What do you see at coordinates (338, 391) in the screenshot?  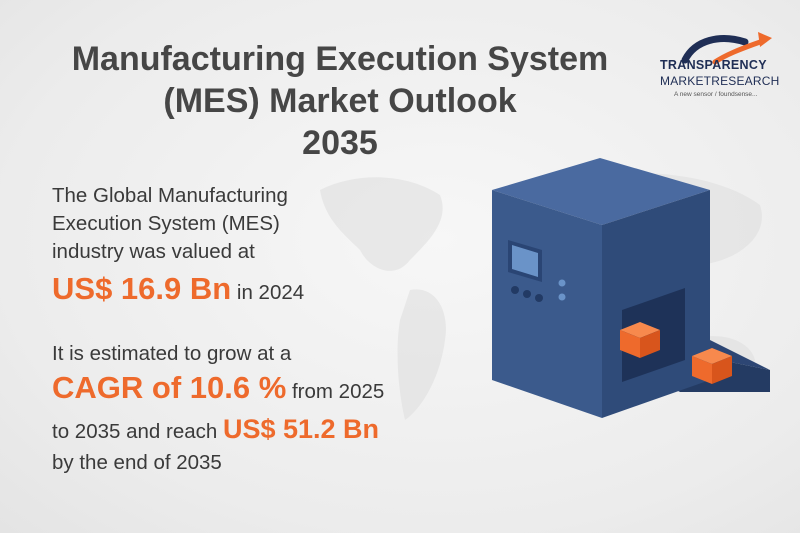 I see `cagr-period: from 2025` at bounding box center [338, 391].